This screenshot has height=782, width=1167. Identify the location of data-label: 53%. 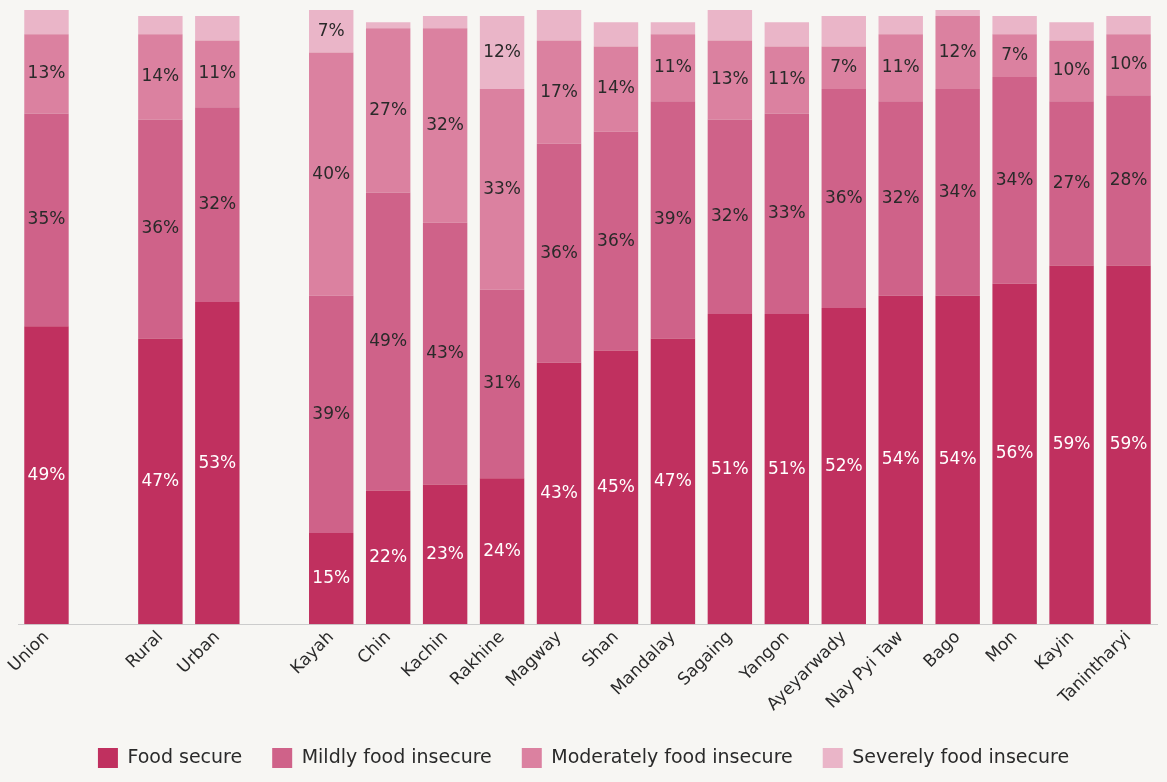
(217, 461).